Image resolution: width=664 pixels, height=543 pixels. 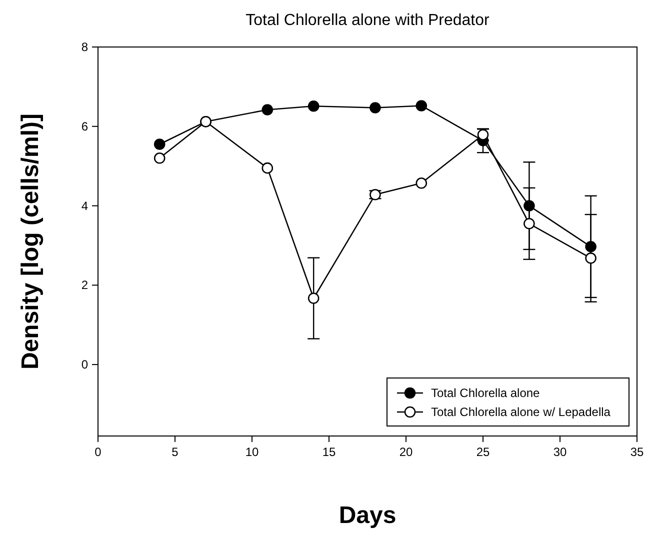 I want to click on x-tick-label: 0, so click(x=98, y=452).